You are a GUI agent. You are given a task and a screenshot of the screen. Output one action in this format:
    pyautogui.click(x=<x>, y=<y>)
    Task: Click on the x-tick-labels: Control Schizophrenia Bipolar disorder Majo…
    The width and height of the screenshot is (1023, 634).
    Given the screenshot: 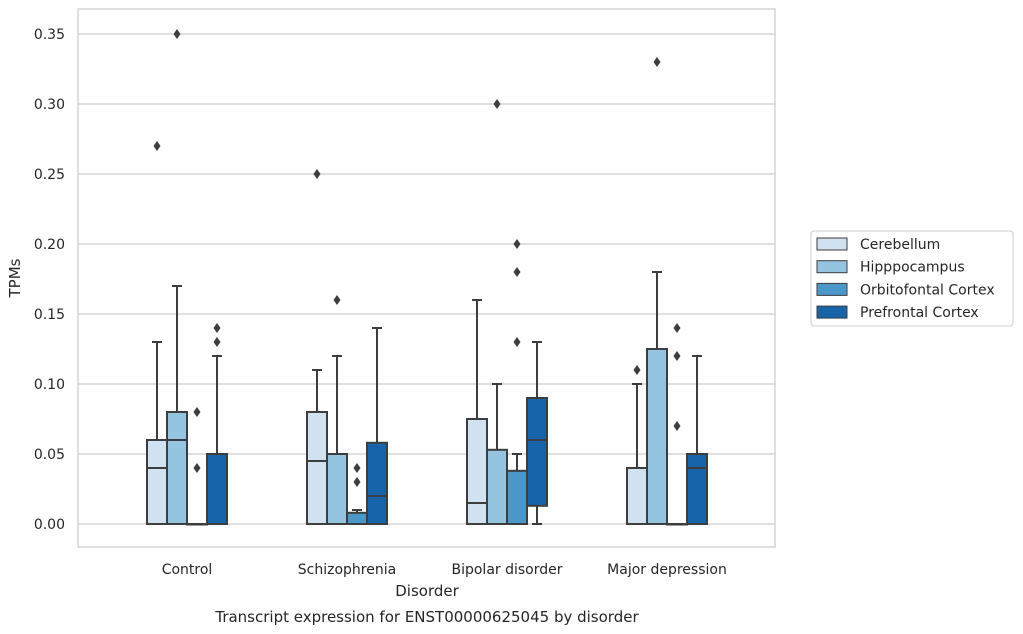 What is the action you would take?
    pyautogui.click(x=444, y=570)
    